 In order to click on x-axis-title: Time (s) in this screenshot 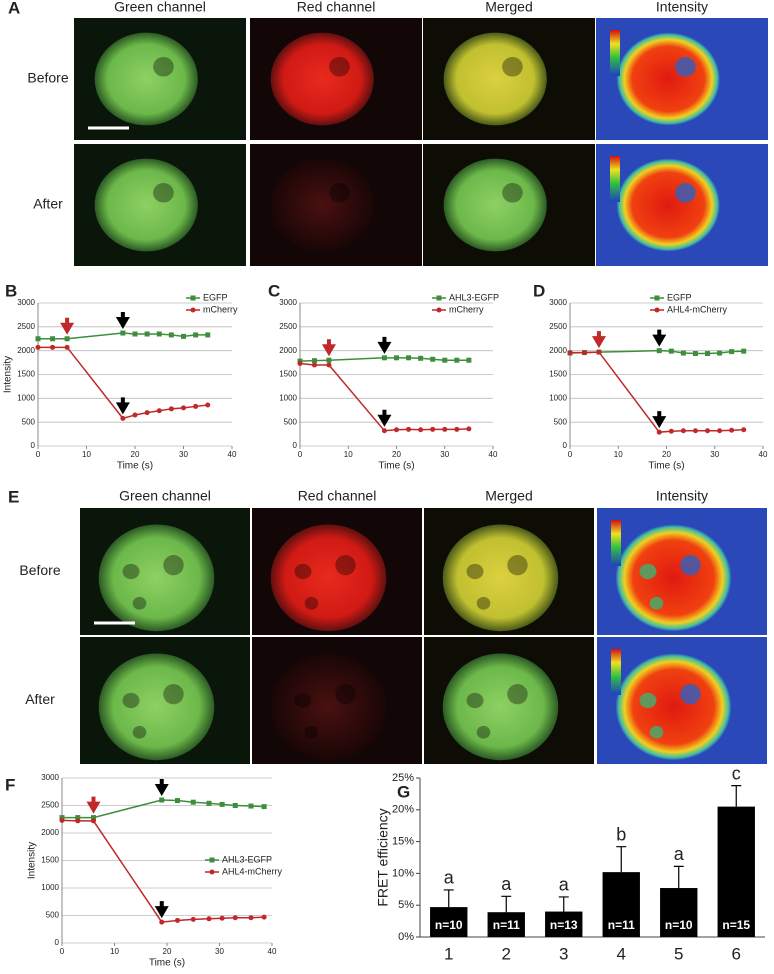, I will do `click(666, 466)`.